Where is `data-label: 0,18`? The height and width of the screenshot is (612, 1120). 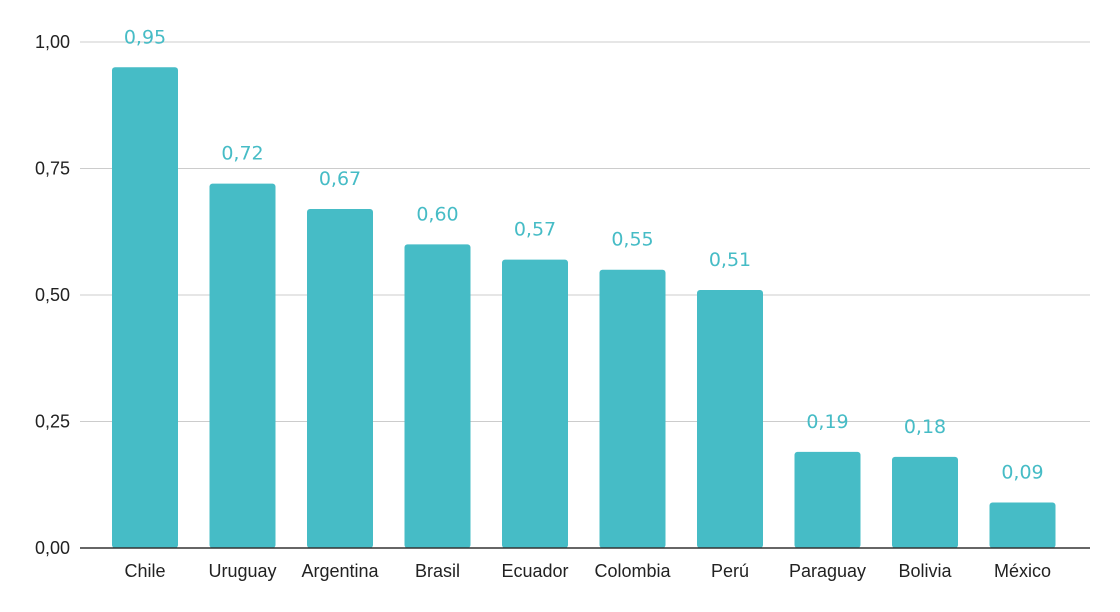 data-label: 0,18 is located at coordinates (925, 427).